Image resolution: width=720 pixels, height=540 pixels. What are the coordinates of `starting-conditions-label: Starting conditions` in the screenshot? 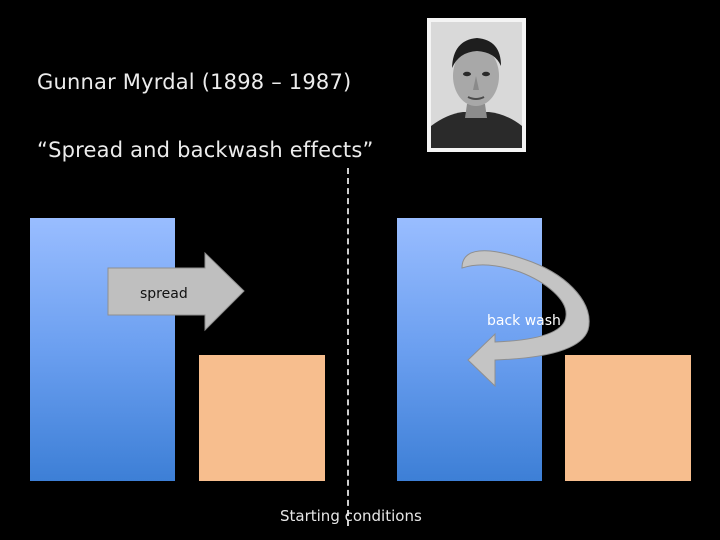 It's located at (351, 516).